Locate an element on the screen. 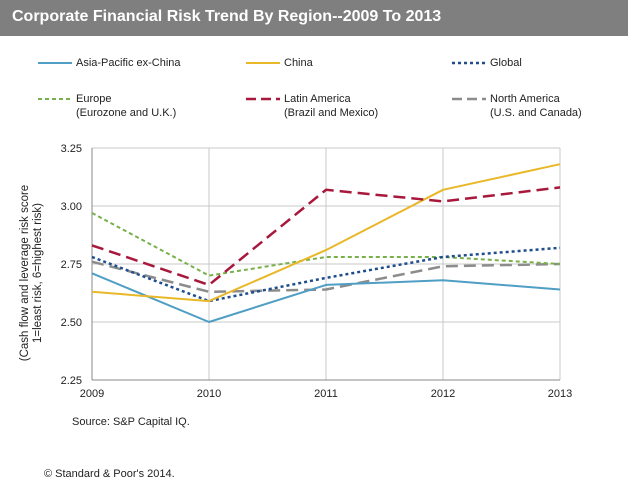 This screenshot has width=628, height=488. y-tick-label: 3.25 is located at coordinates (71, 149).